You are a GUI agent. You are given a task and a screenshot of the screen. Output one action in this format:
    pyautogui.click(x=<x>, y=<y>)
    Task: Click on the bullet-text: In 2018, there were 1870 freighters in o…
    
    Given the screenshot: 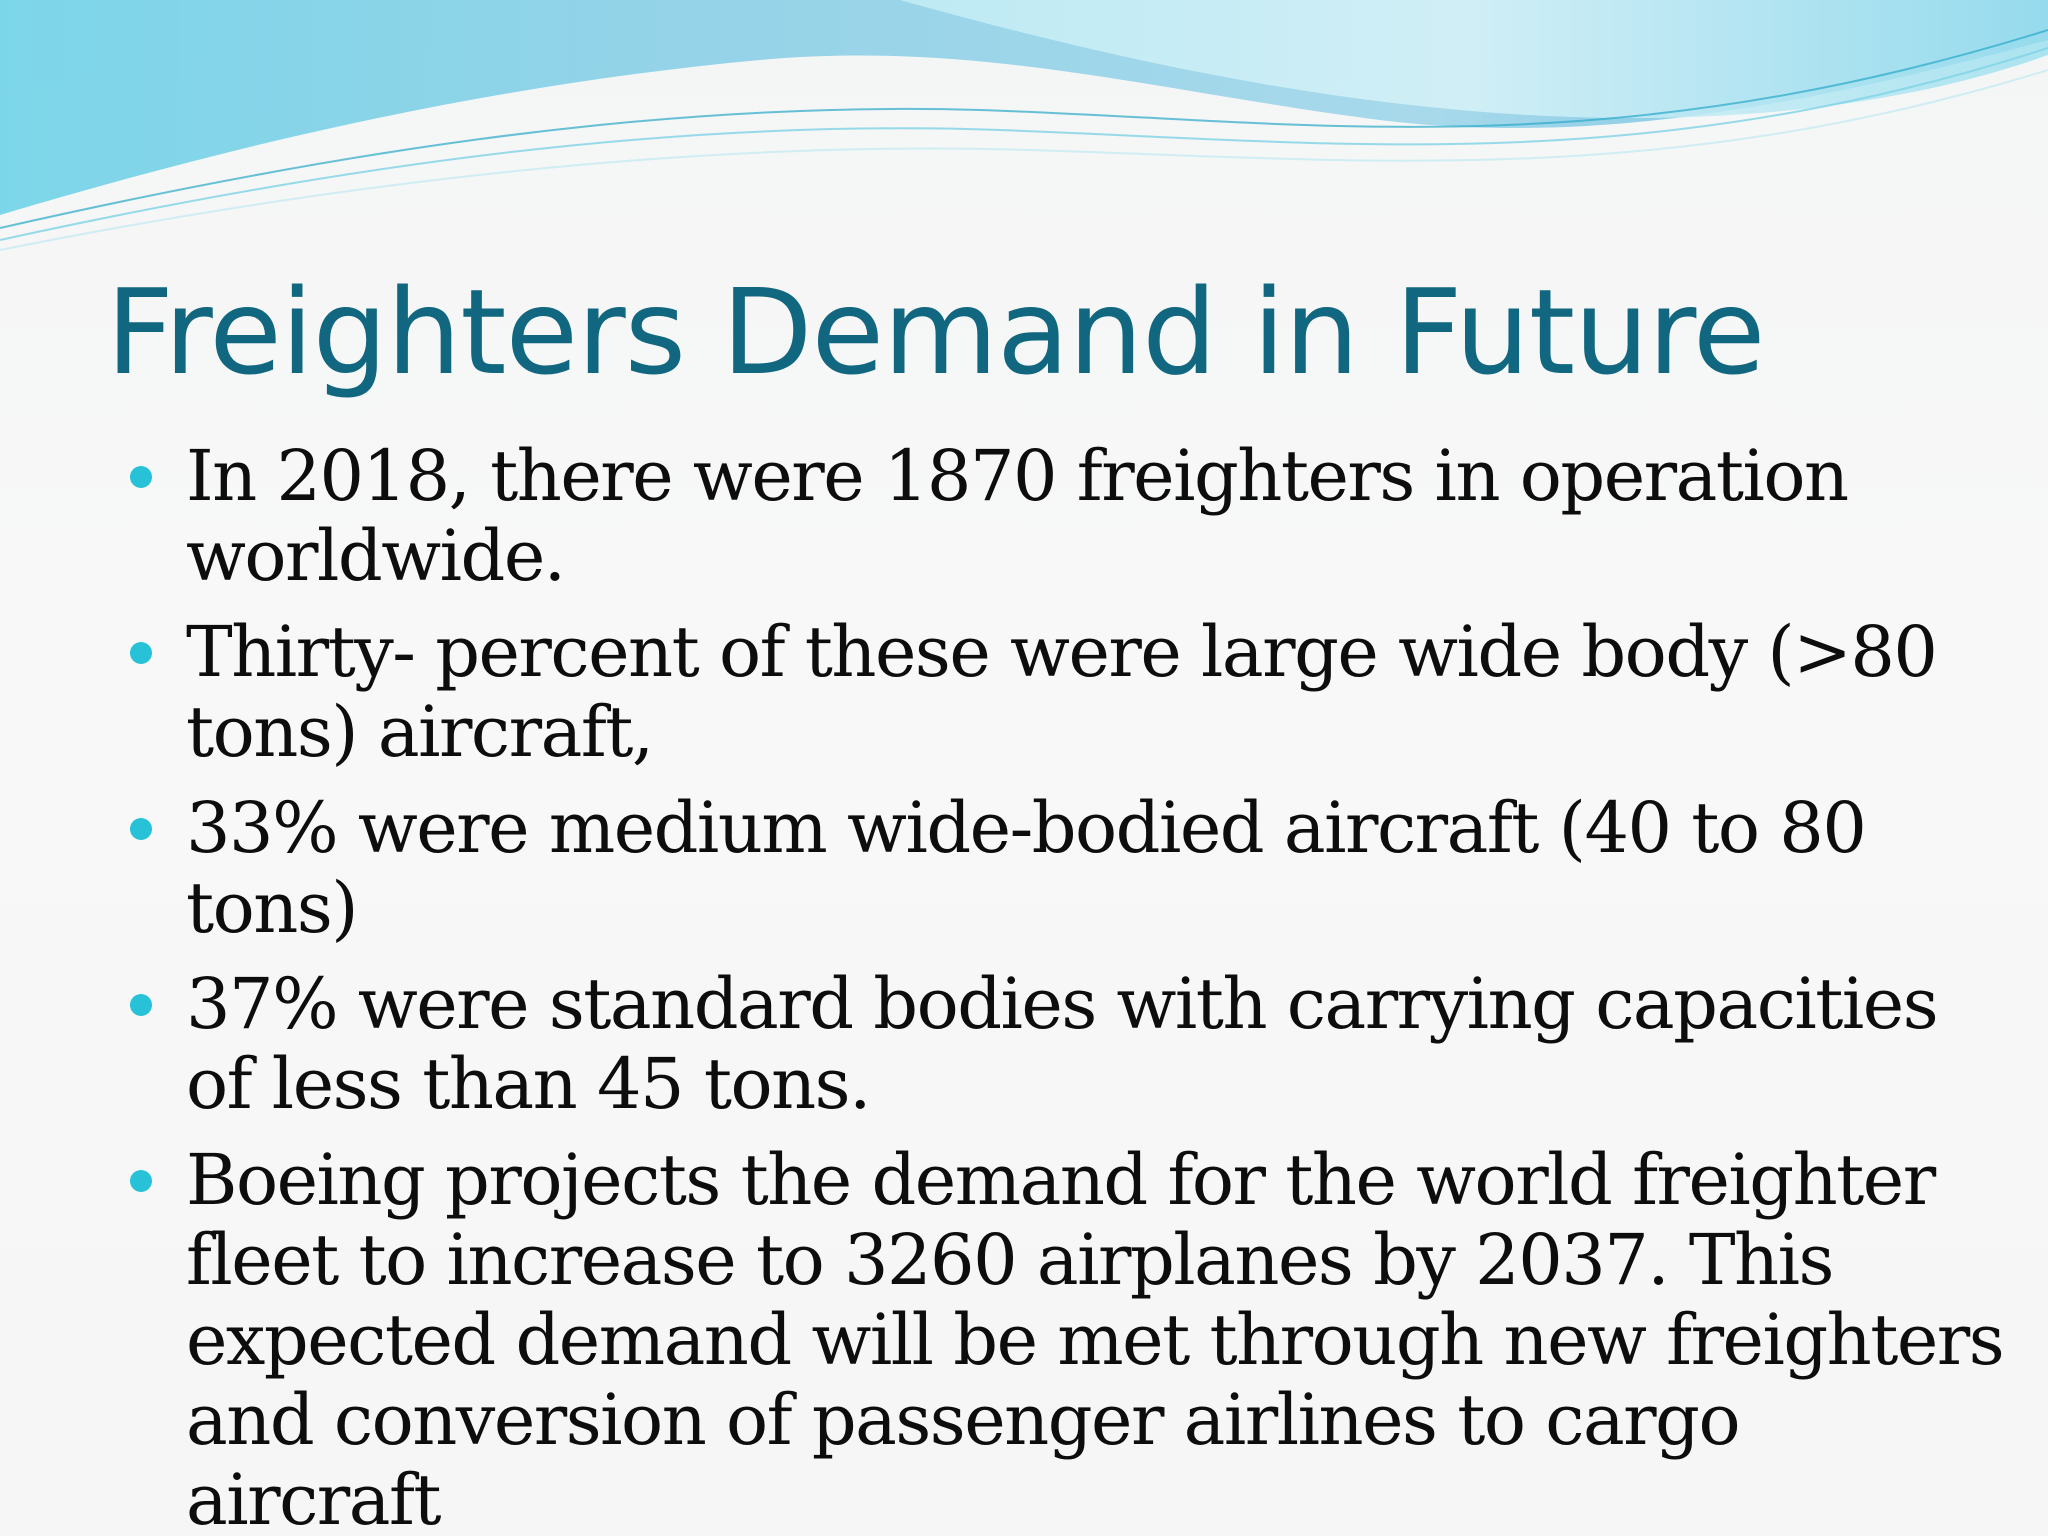 What is the action you would take?
    pyautogui.click(x=1017, y=516)
    